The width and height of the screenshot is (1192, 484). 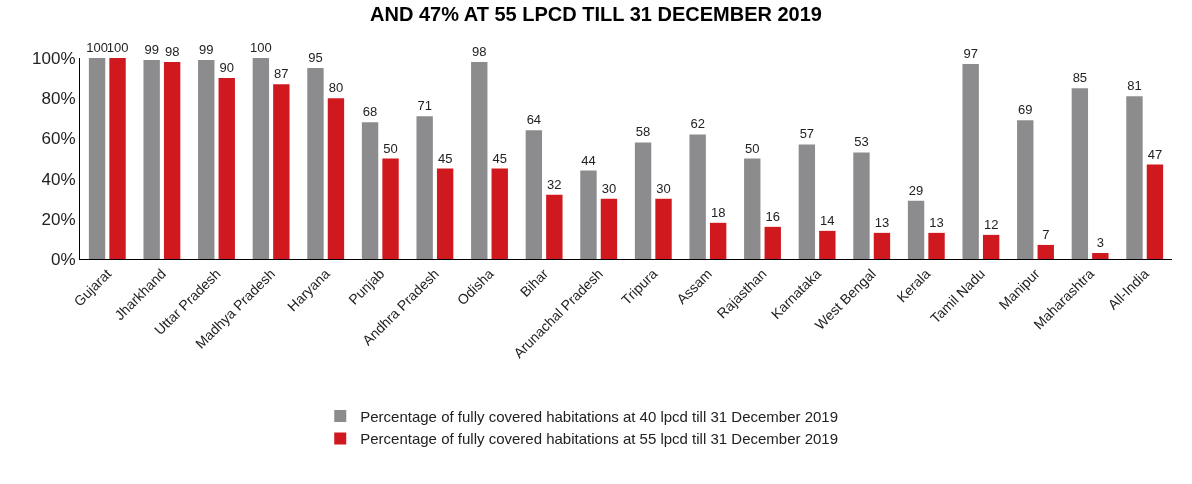 What do you see at coordinates (58, 139) in the screenshot?
I see `y-tick-label: 60%` at bounding box center [58, 139].